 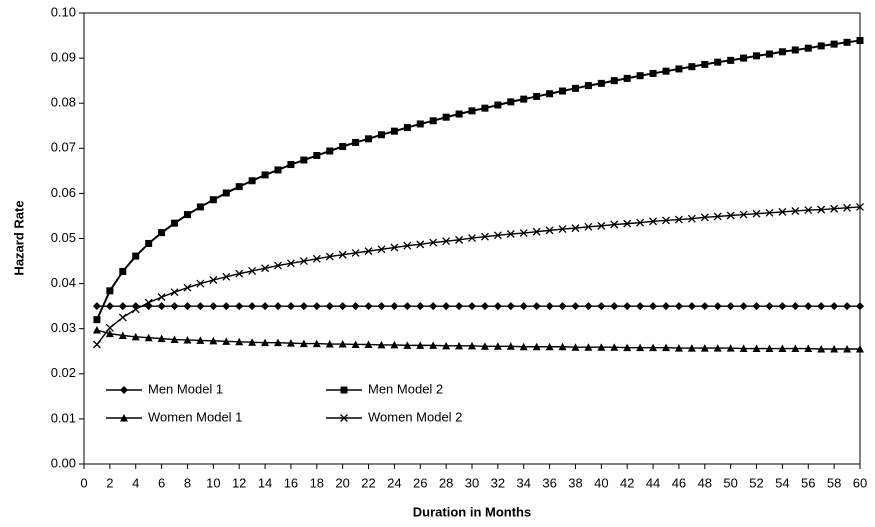 I want to click on y-tick-label: 0.03, so click(x=63, y=327).